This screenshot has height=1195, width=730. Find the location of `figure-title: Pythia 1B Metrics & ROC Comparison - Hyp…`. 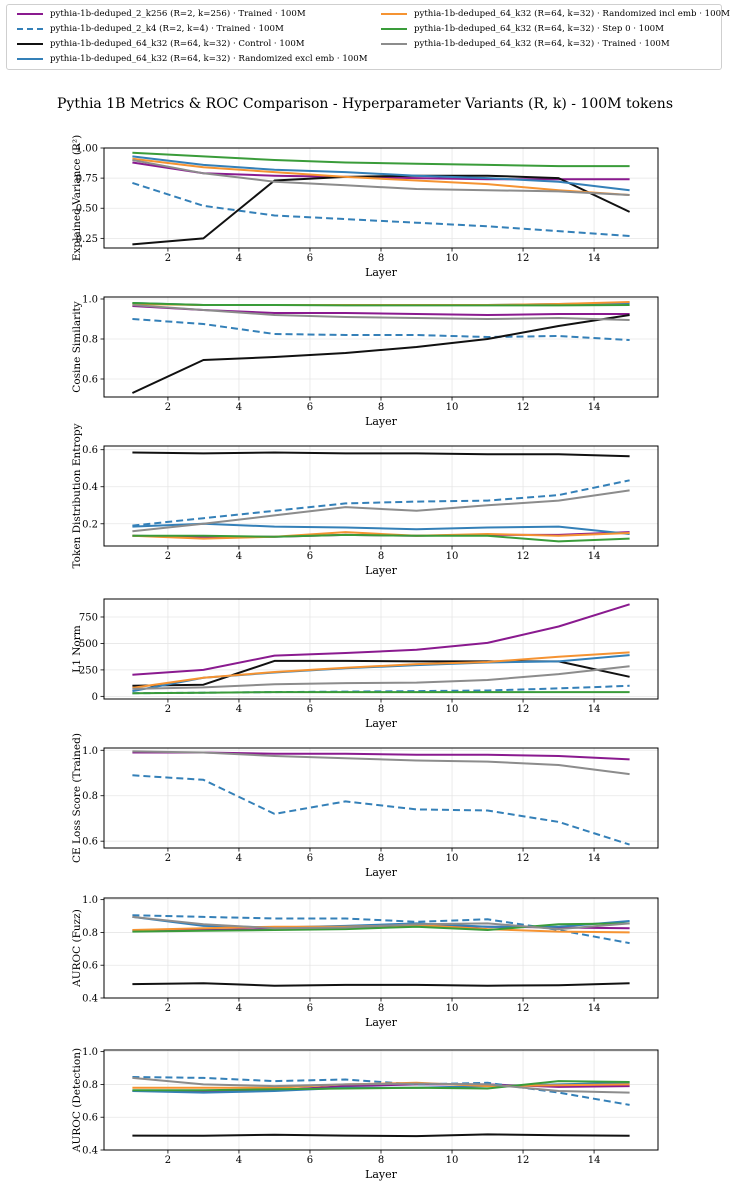

figure-title: Pythia 1B Metrics & ROC Comparison - Hyp… is located at coordinates (365, 104).